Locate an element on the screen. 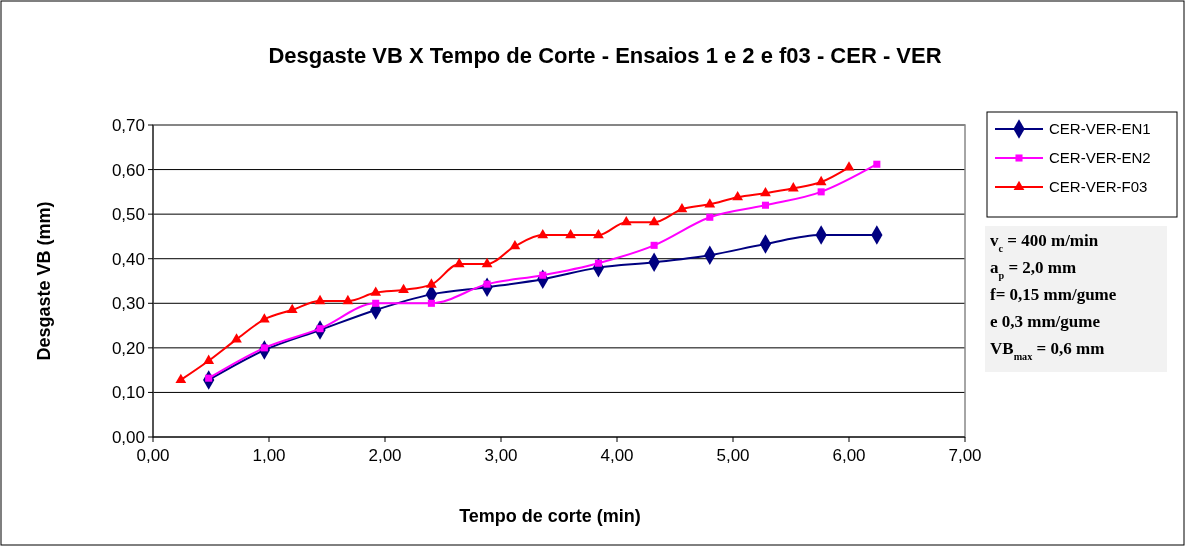  x-tick-label: 2,00 is located at coordinates (385, 455).